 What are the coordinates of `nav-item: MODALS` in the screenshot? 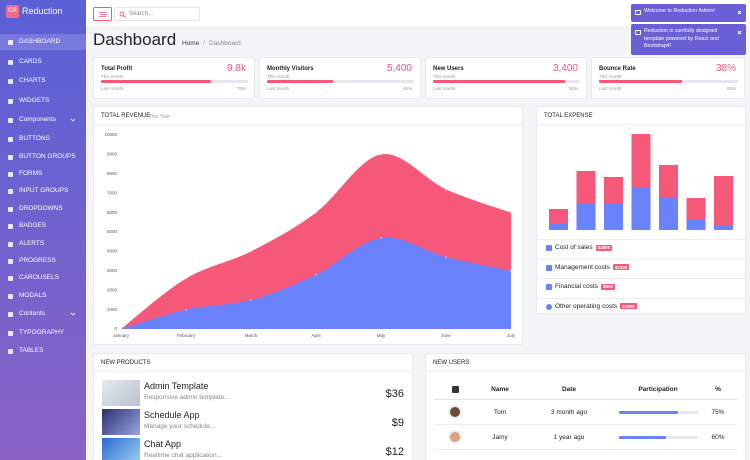 It's located at (43, 296).